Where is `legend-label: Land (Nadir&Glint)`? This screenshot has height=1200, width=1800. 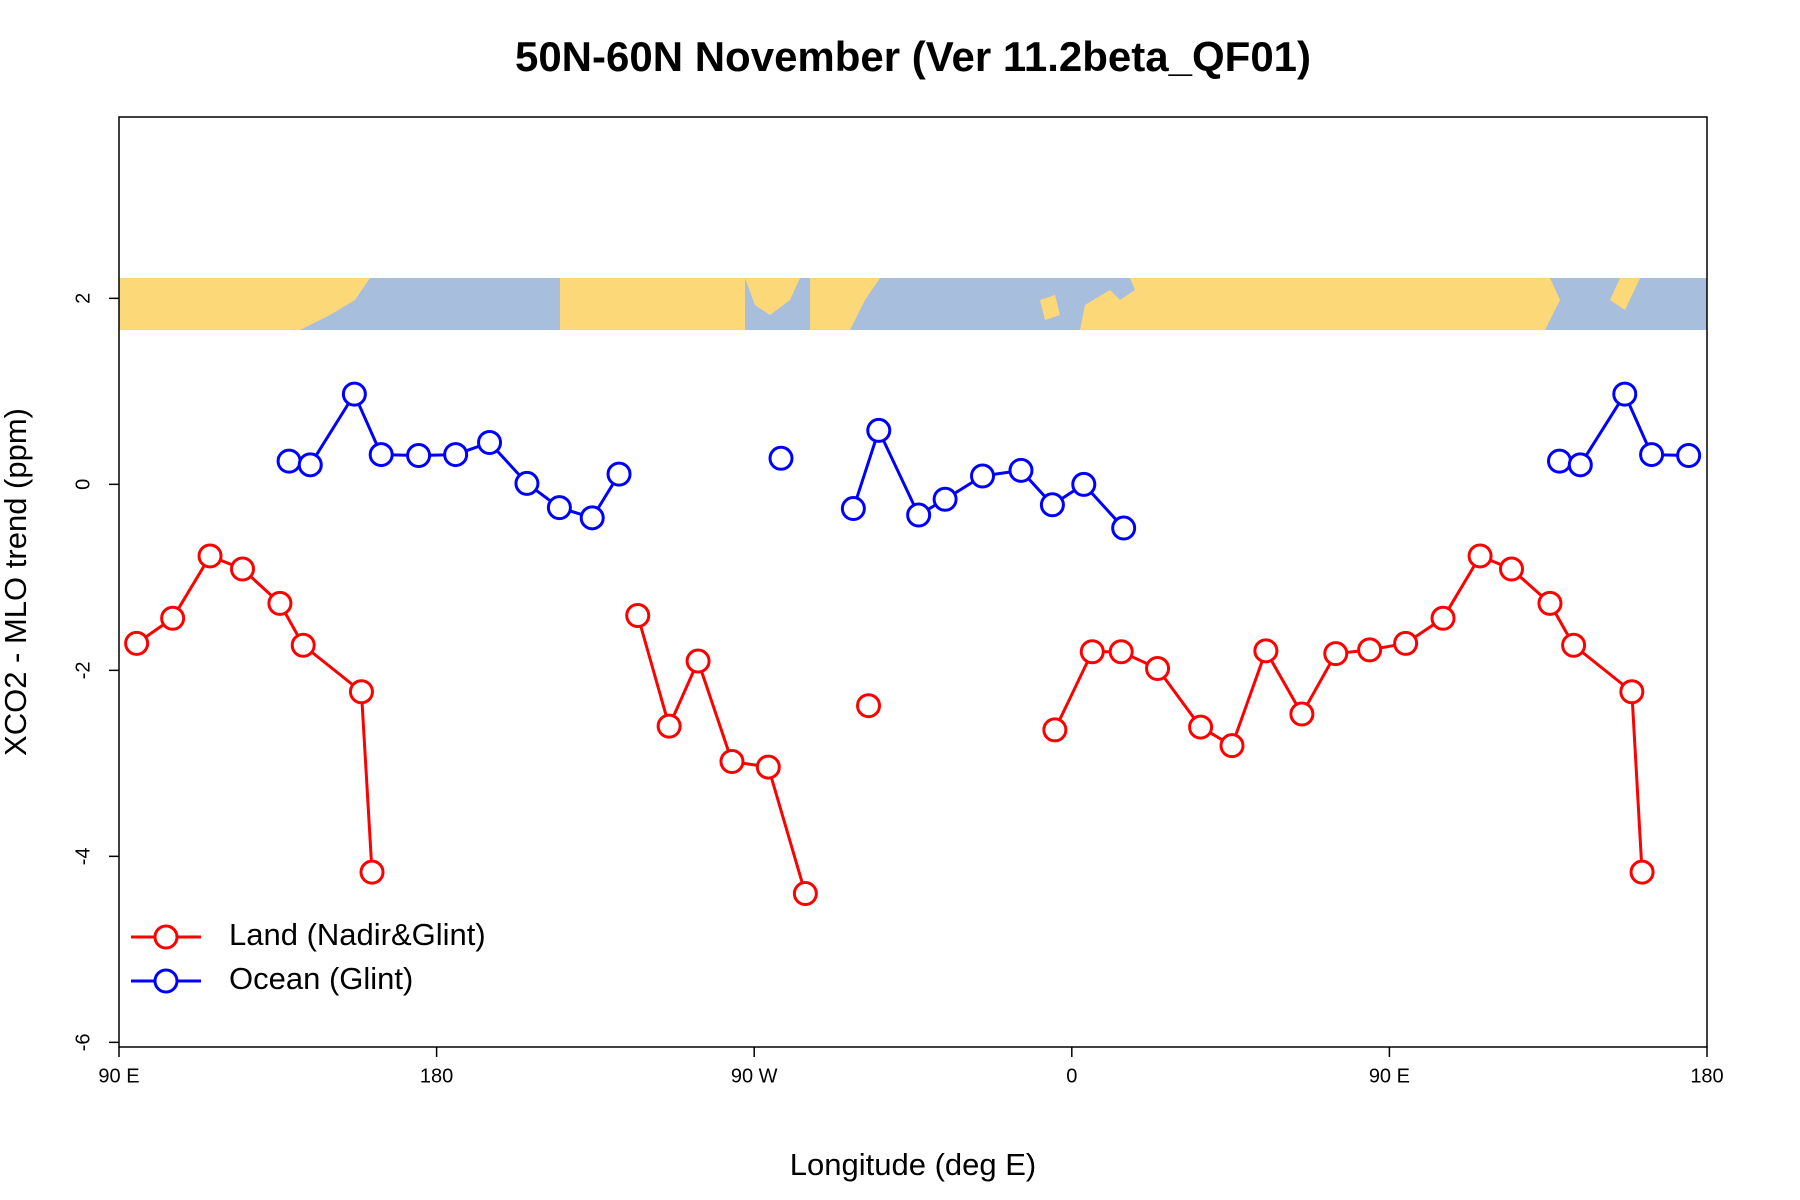
legend-label: Land (Nadir&Glint) is located at coordinates (357, 934).